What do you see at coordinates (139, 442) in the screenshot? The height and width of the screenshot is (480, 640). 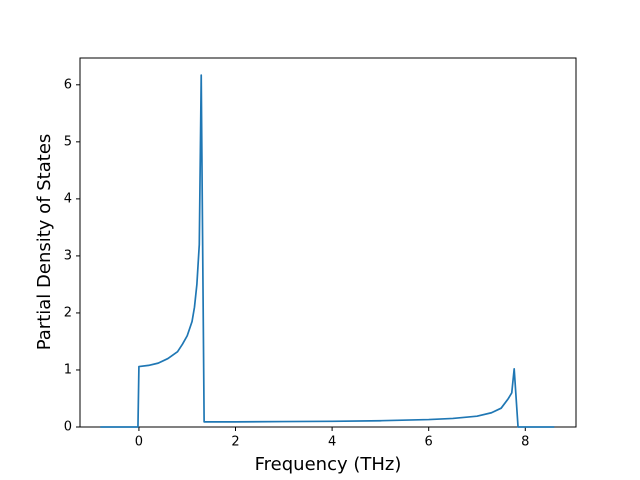 I see `x-tick-label: 0` at bounding box center [139, 442].